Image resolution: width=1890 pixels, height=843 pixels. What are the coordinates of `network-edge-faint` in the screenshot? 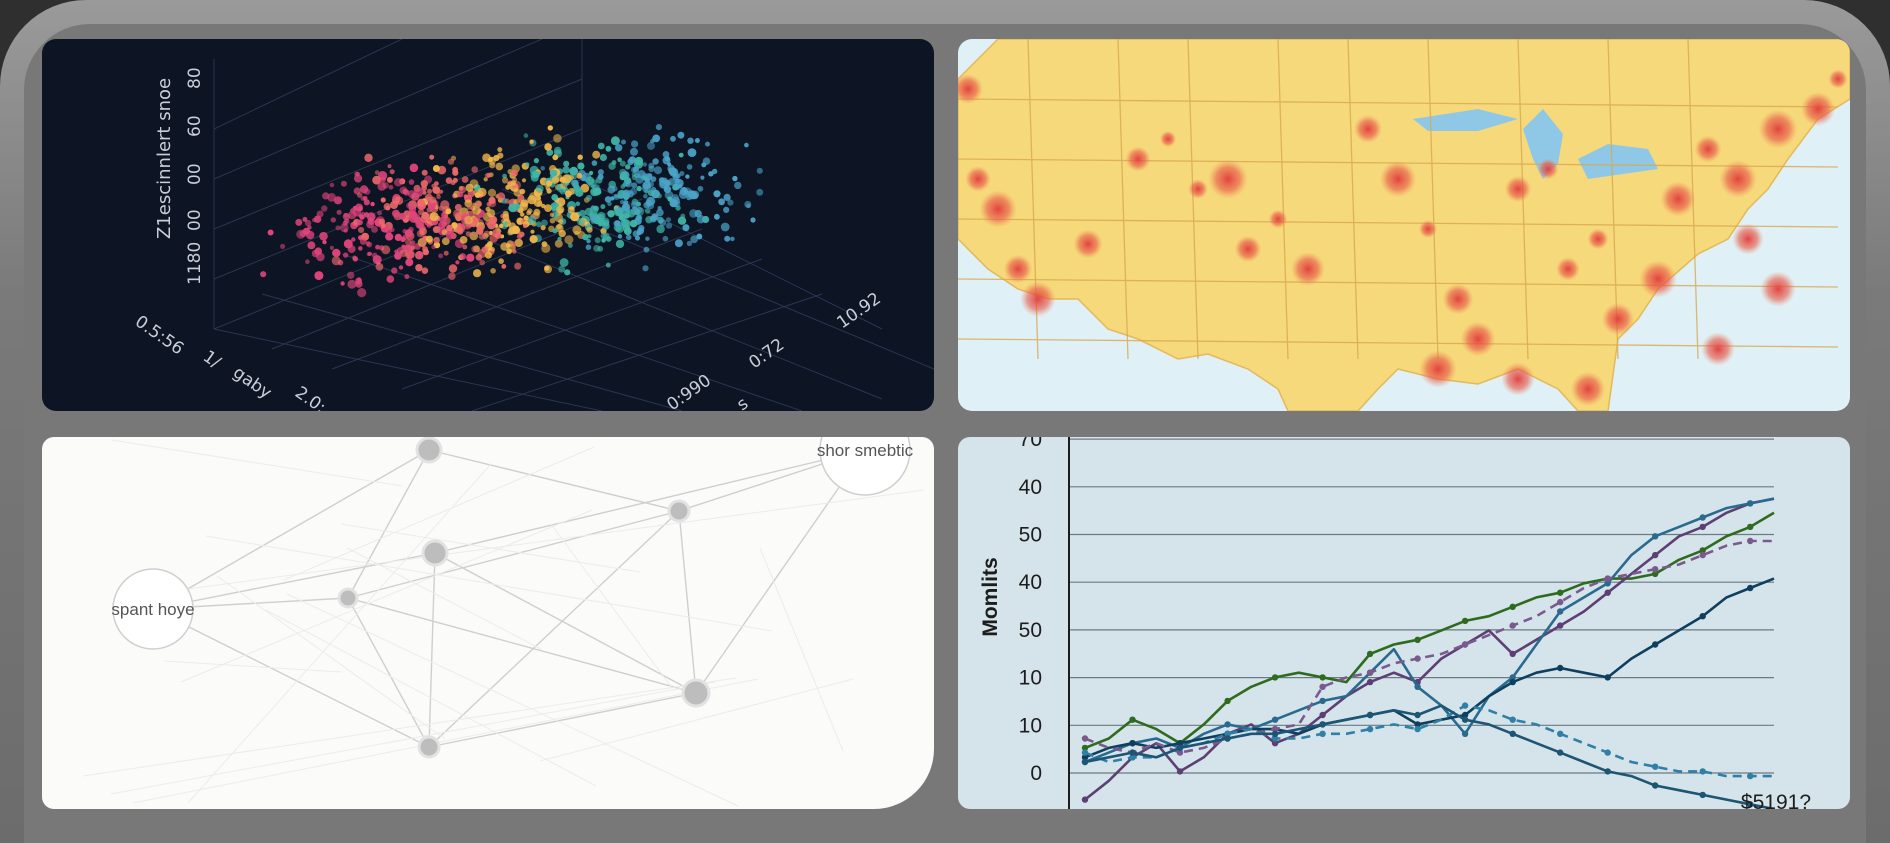 It's located at (445, 741).